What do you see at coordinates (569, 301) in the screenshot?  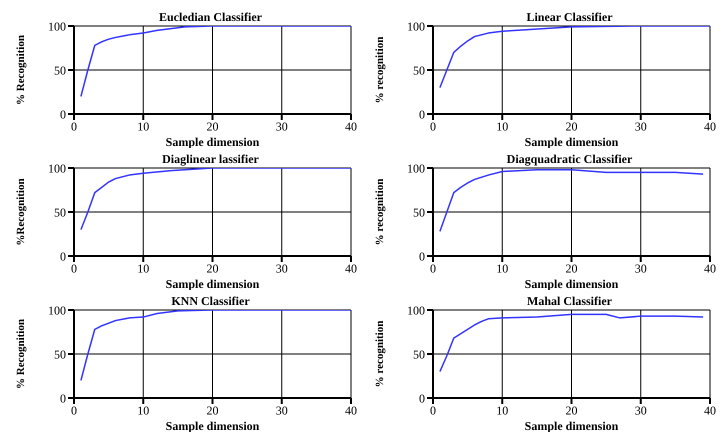 I see `chart-title: Mahal Classifier` at bounding box center [569, 301].